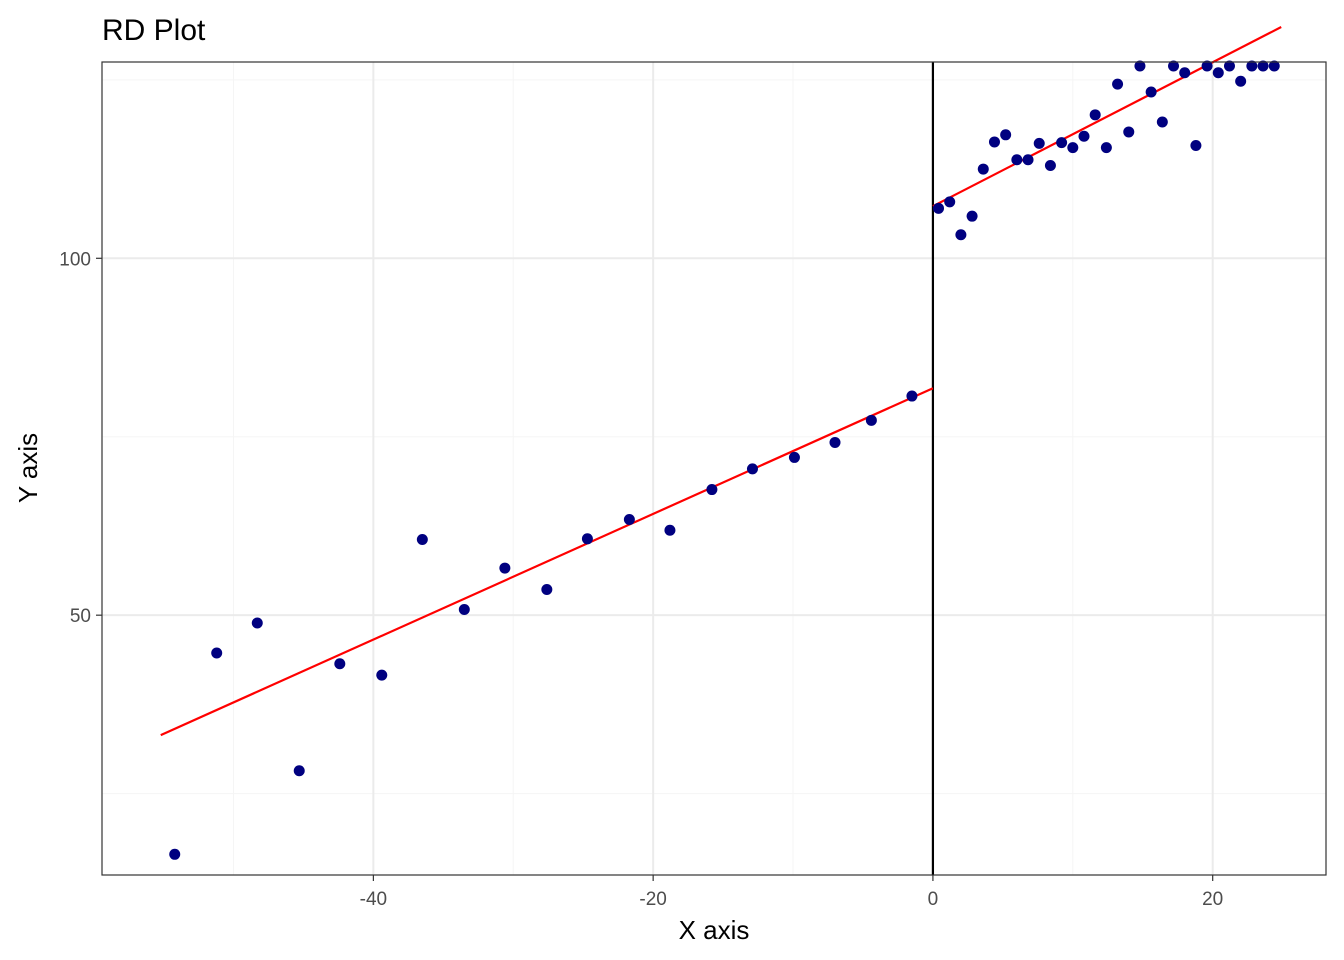  What do you see at coordinates (933, 899) in the screenshot?
I see `x-tick-label: 0` at bounding box center [933, 899].